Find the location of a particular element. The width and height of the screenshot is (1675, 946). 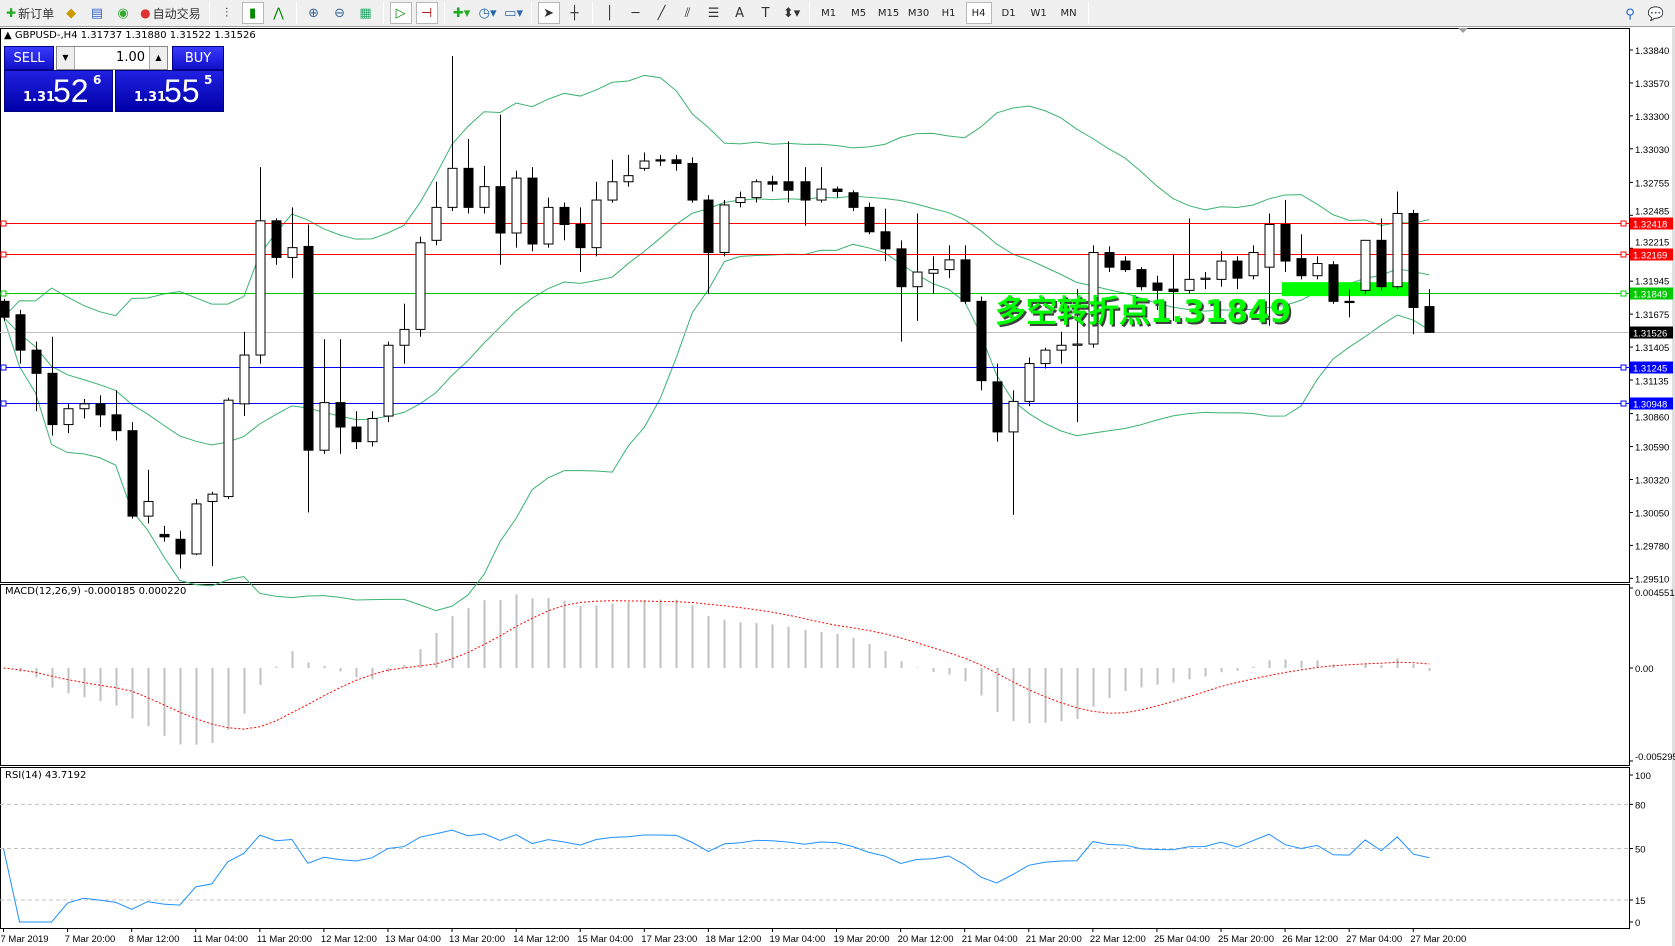

lot-value: 1.00 is located at coordinates (130, 57).